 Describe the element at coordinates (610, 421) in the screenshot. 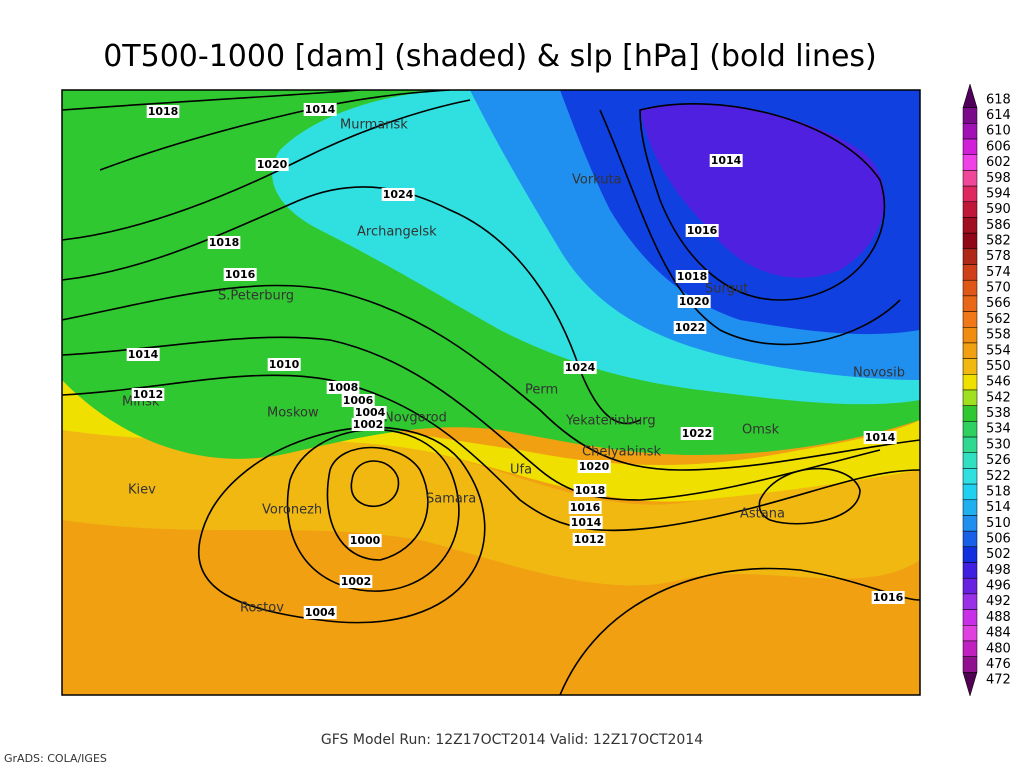

I see `city-label: Yekaterinburg` at that location.